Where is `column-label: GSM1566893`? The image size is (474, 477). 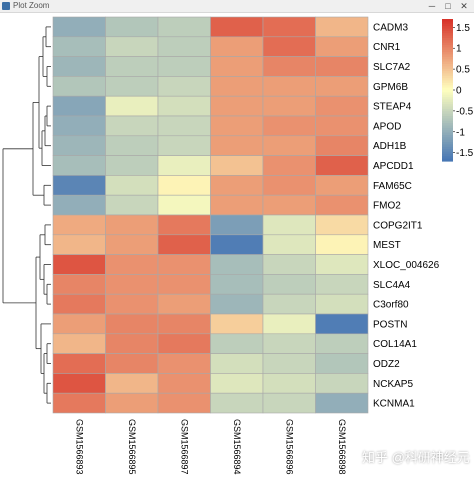 column-label: GSM1566893 is located at coordinates (79, 447).